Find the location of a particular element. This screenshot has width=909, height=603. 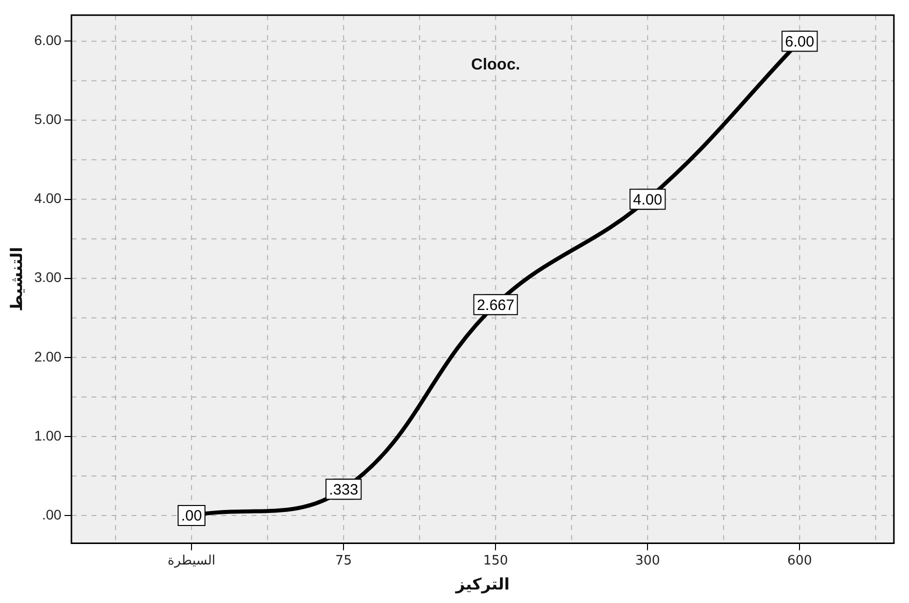

x-tick-label: 75 is located at coordinates (343, 560).